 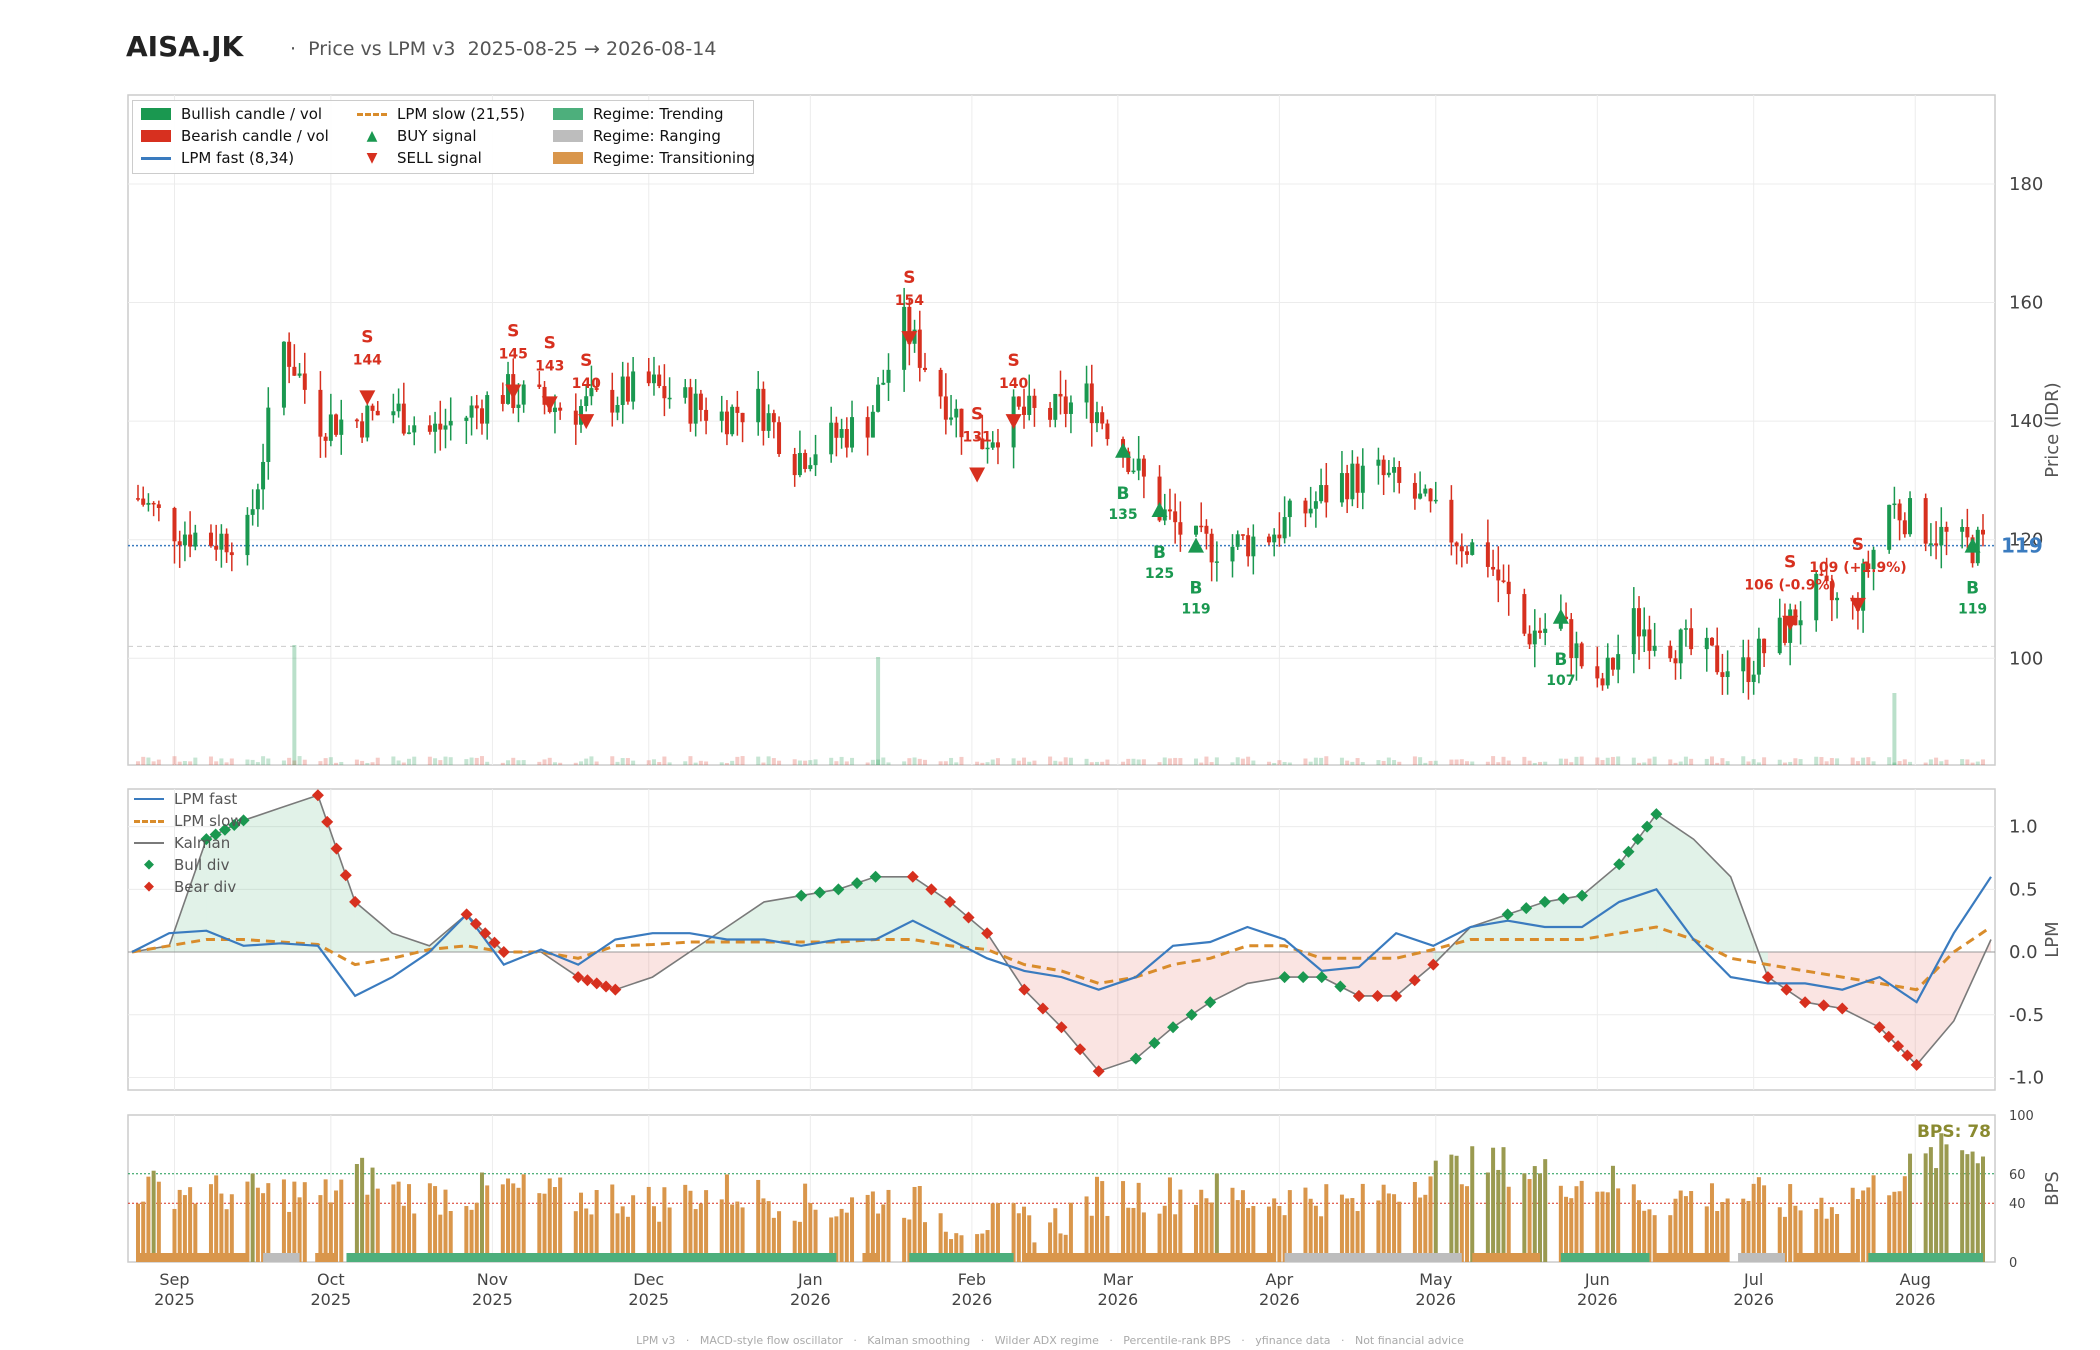 What do you see at coordinates (1196, 545) in the screenshot?
I see `buy-signal-marker` at bounding box center [1196, 545].